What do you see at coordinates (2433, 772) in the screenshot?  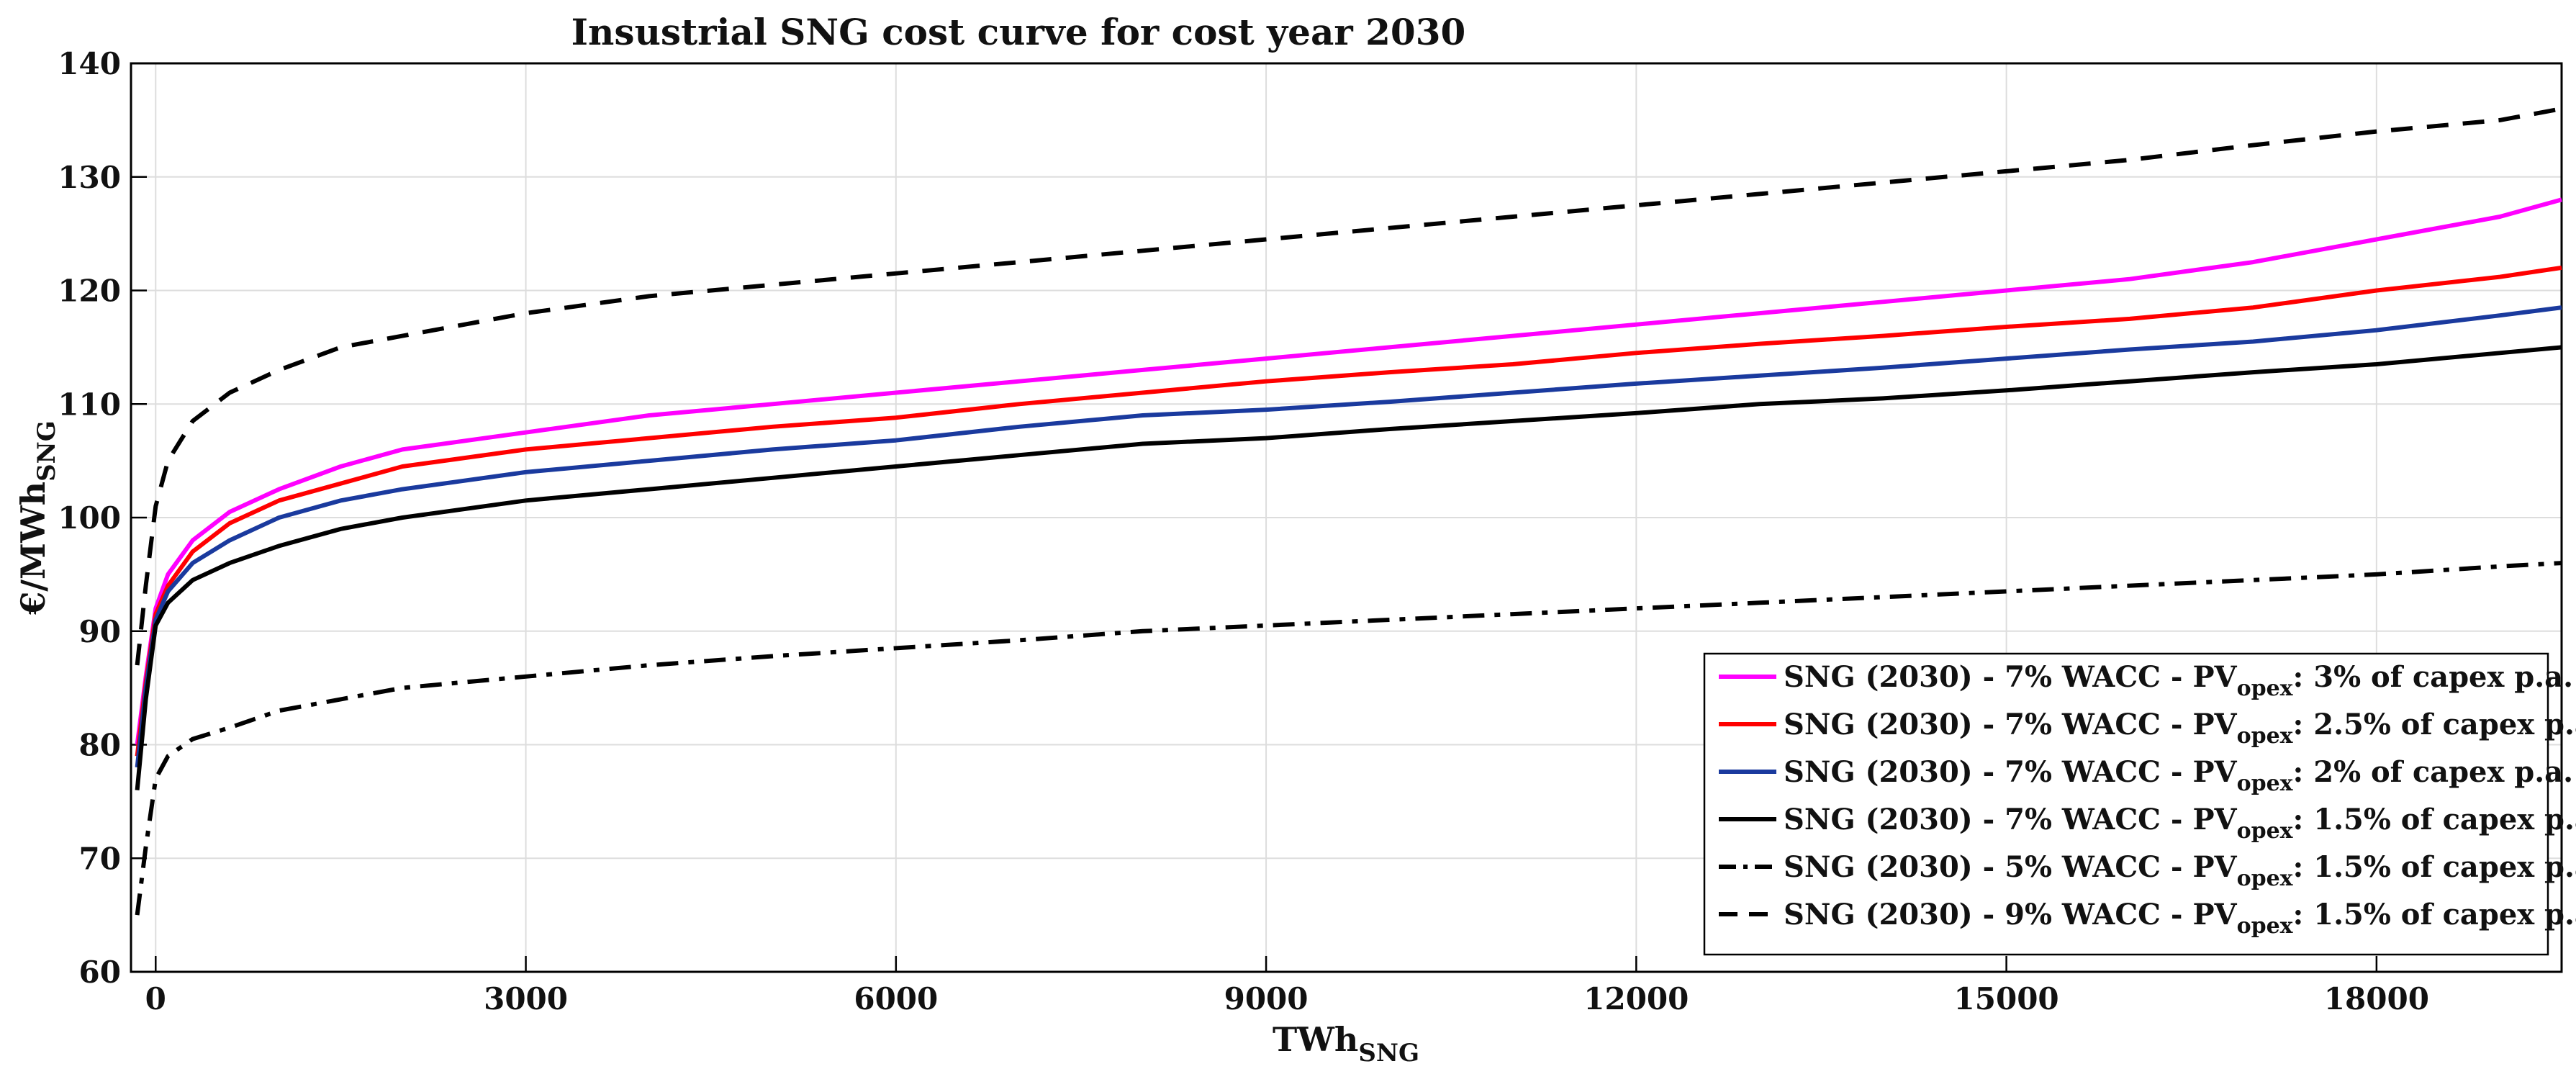 I see `legend-label-suffix: : 2% of capex p.a.` at bounding box center [2433, 772].